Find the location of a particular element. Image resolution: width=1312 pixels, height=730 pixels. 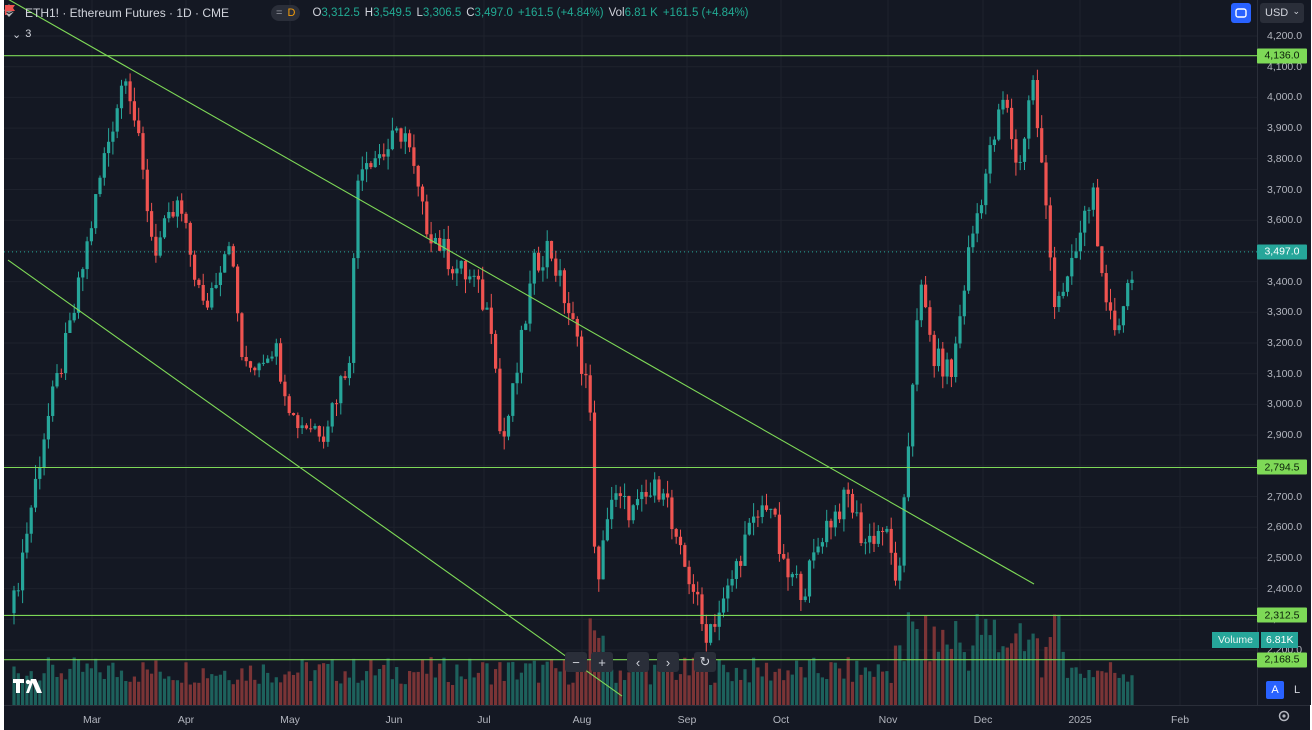

price-level-label: 2,794.5 is located at coordinates (1282, 467).